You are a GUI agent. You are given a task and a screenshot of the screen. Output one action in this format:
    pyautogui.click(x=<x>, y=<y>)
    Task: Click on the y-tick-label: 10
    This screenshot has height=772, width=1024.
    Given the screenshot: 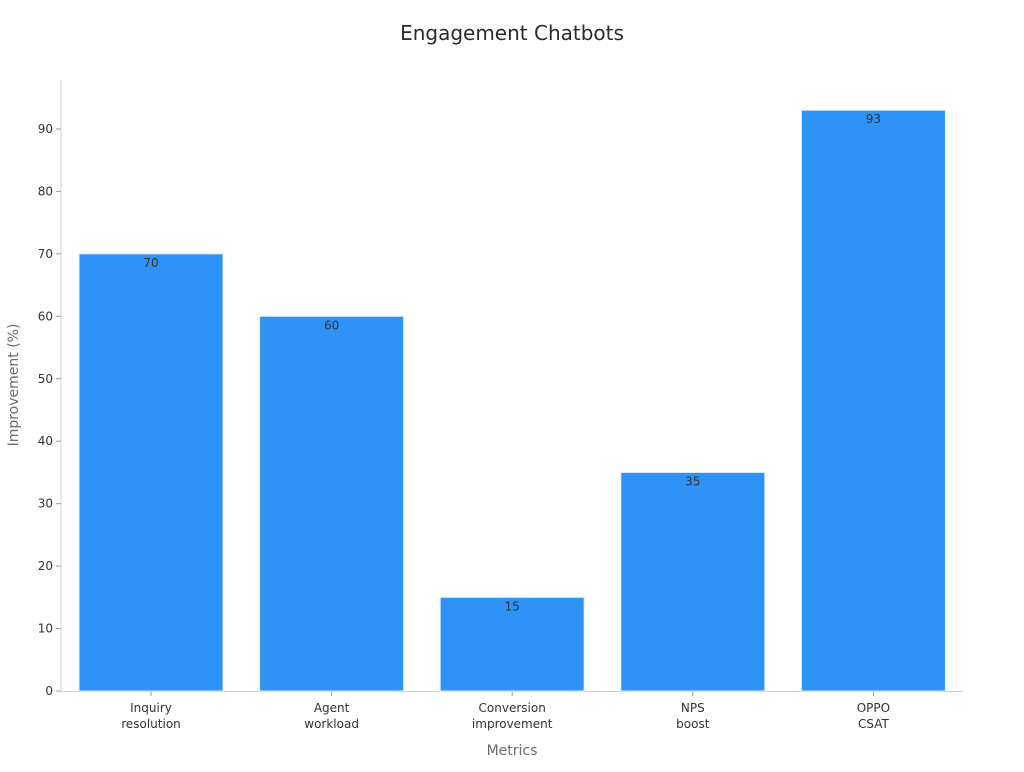 What is the action you would take?
    pyautogui.click(x=45, y=629)
    